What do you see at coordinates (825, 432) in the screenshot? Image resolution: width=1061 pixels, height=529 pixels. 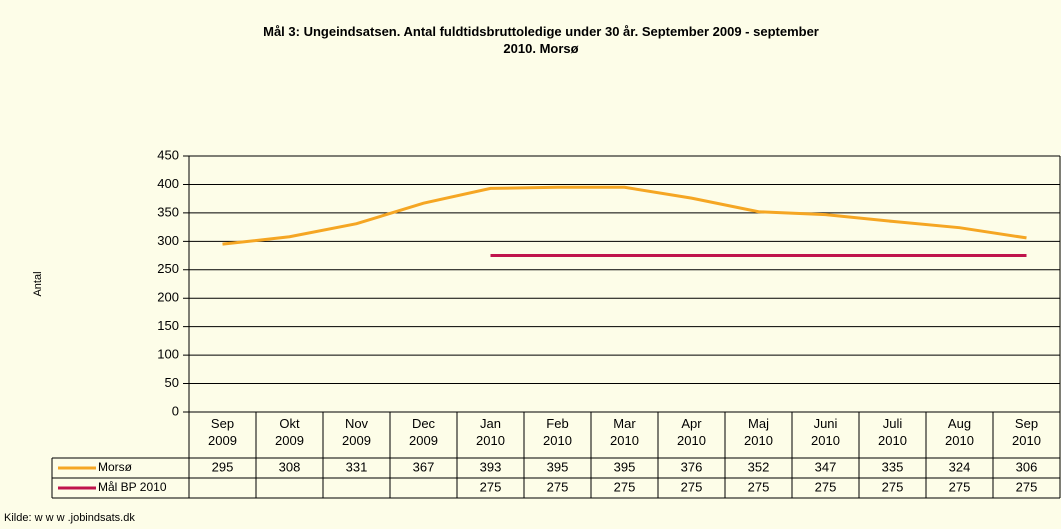 I see `x-tick-label: Juni 2010` at bounding box center [825, 432].